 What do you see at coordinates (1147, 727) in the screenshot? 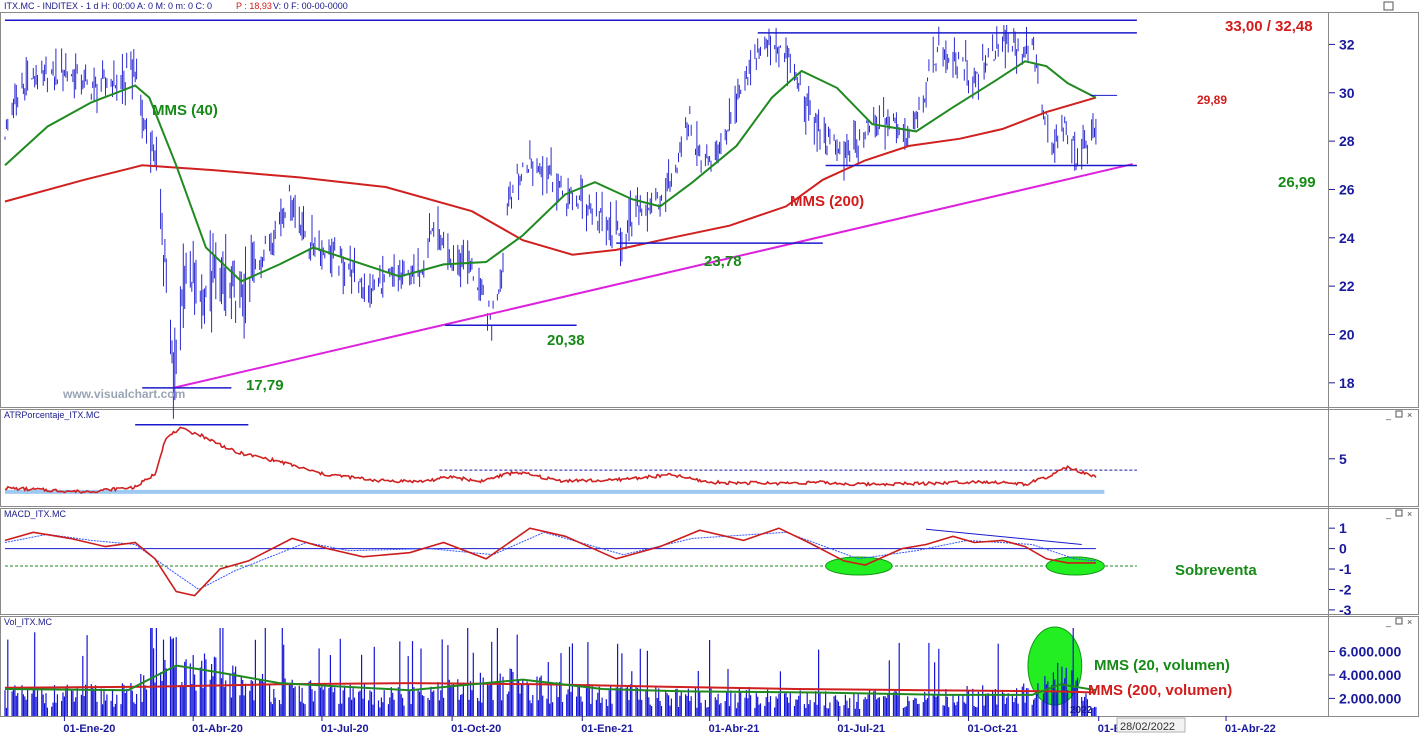
I see `cursor-date: 28/02/2022` at bounding box center [1147, 727].